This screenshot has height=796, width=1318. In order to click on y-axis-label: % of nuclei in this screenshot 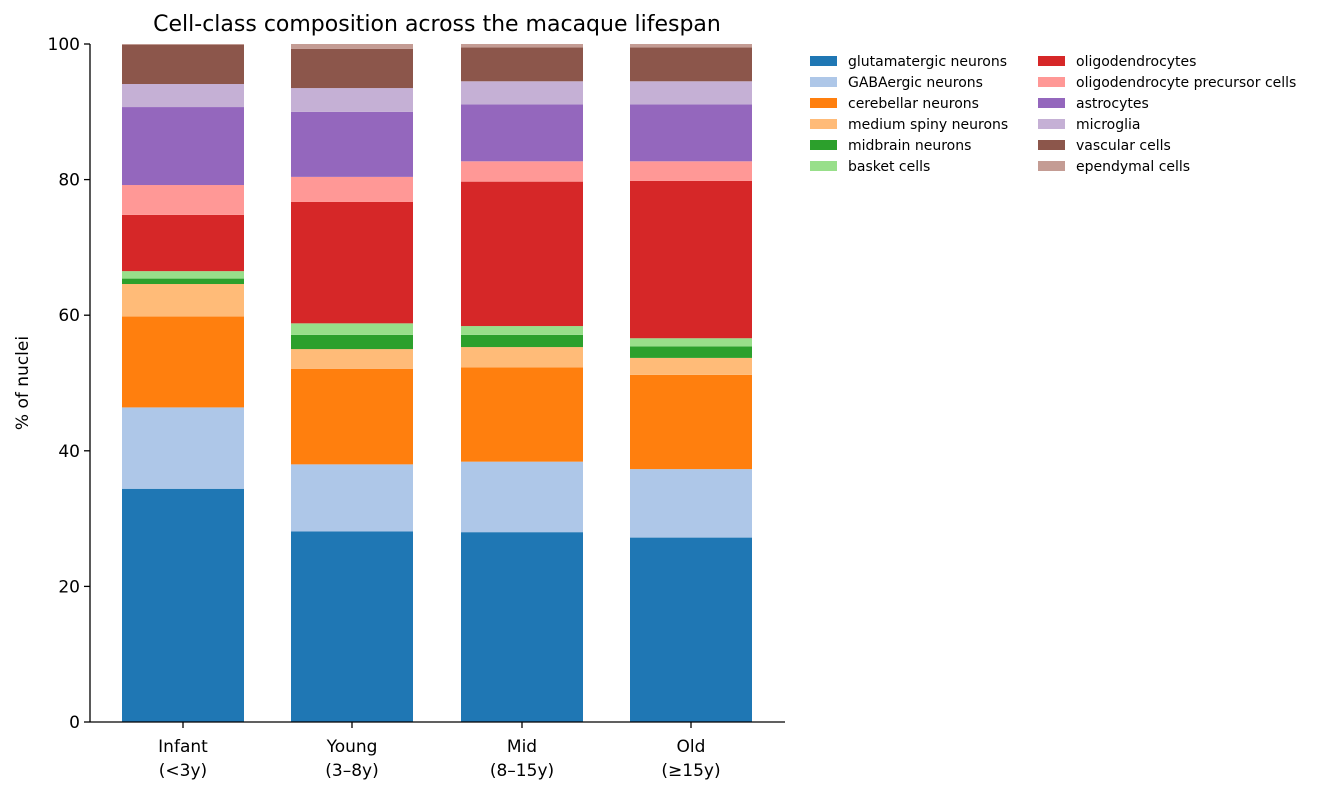, I will do `click(23, 383)`.